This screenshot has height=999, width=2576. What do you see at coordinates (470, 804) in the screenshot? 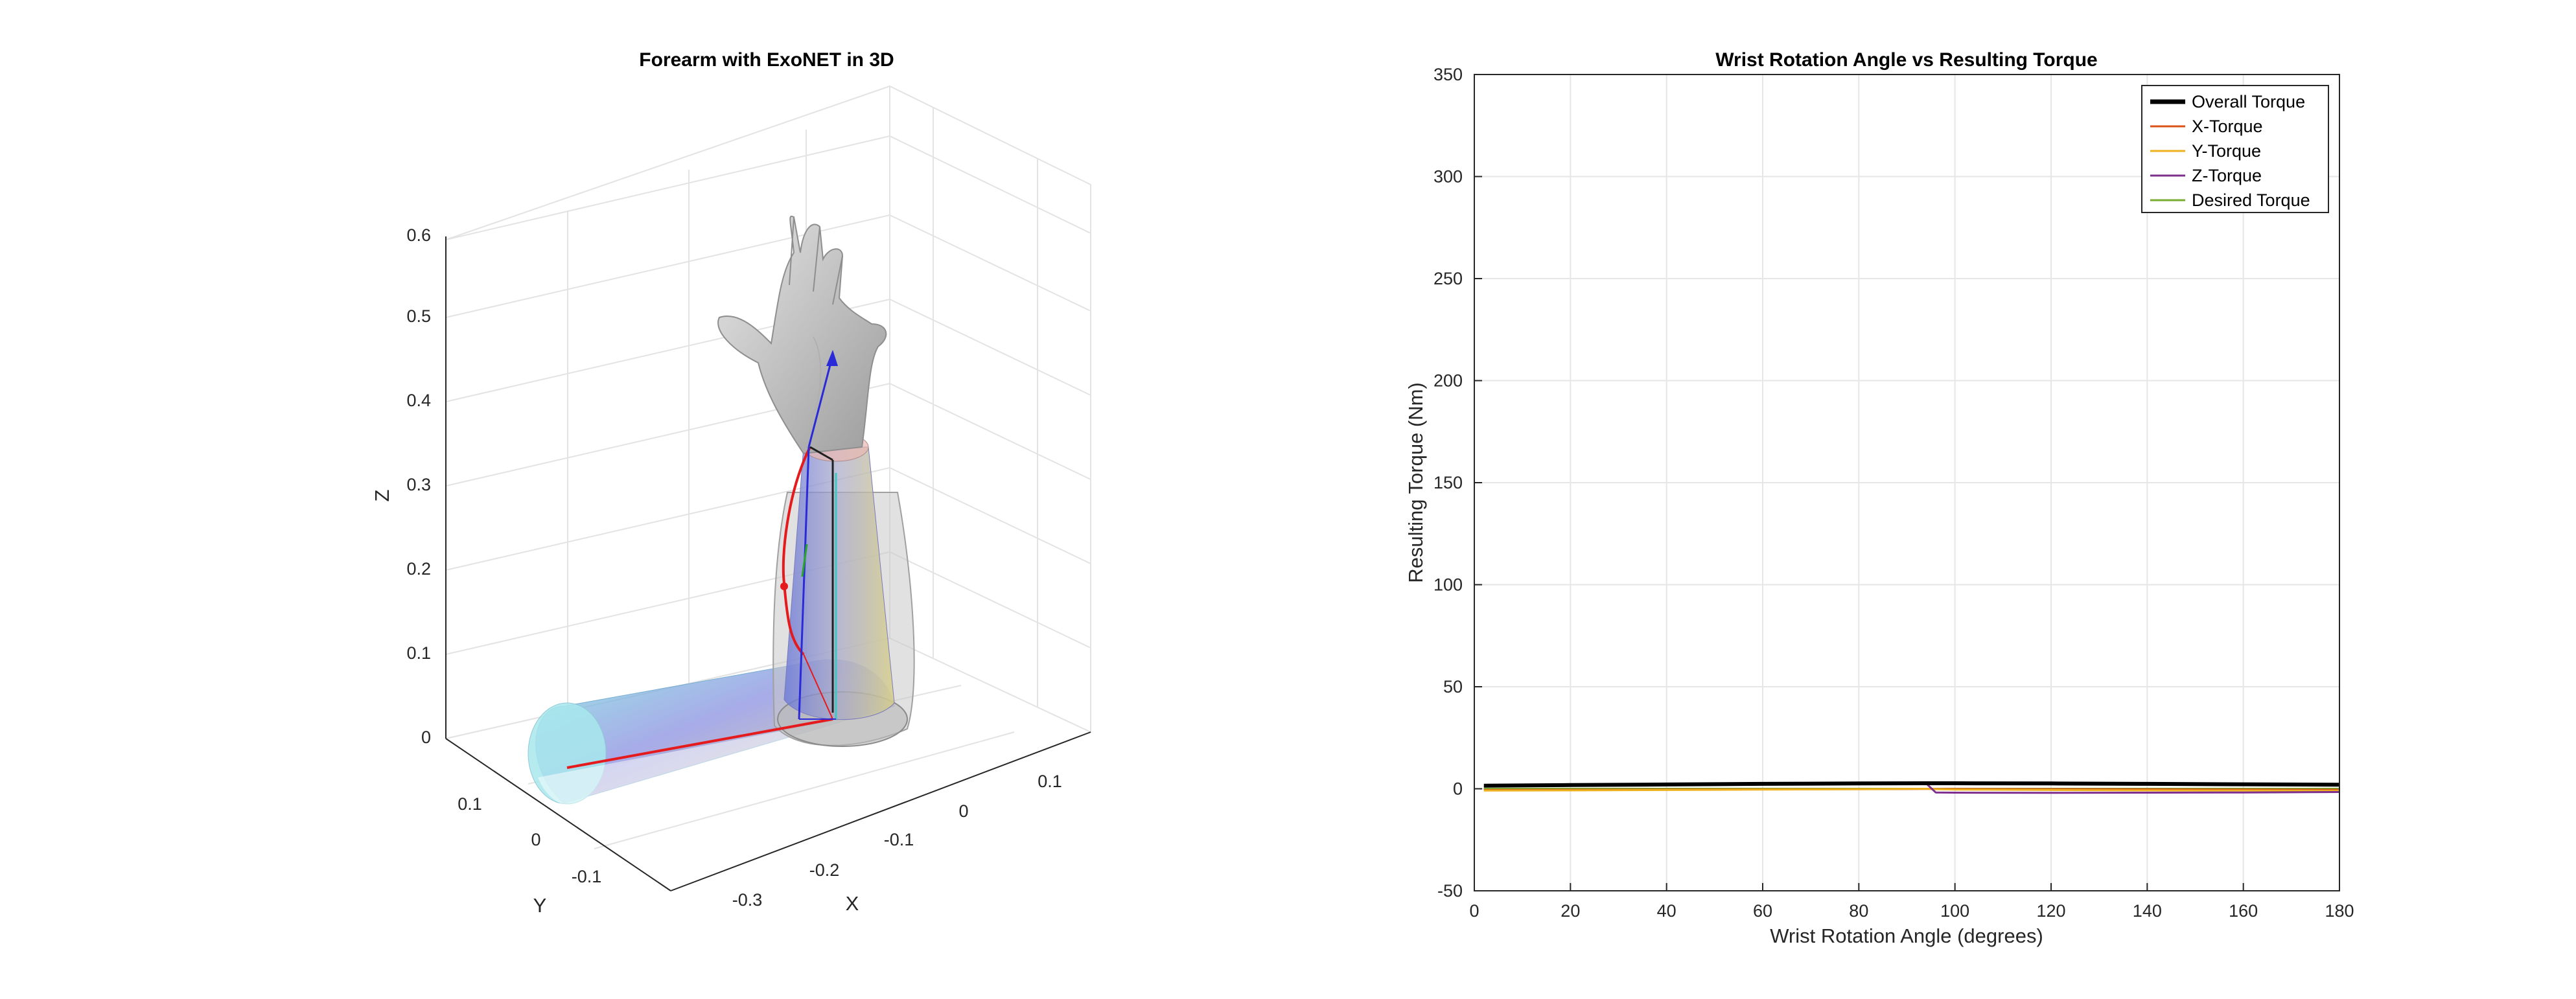
I see `y-tick-label: 0.1` at bounding box center [470, 804].